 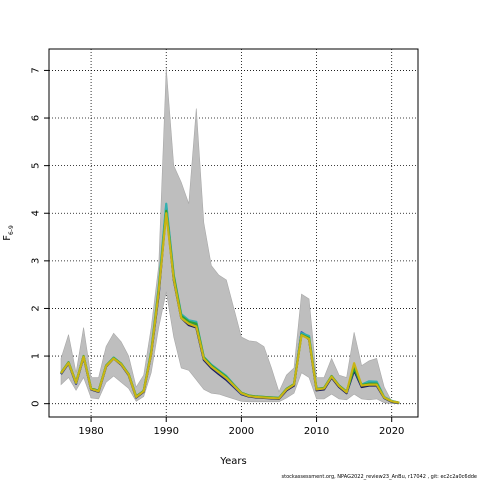 What do you see at coordinates (36, 165) in the screenshot?
I see `y-tick-label-5: 5` at bounding box center [36, 165].